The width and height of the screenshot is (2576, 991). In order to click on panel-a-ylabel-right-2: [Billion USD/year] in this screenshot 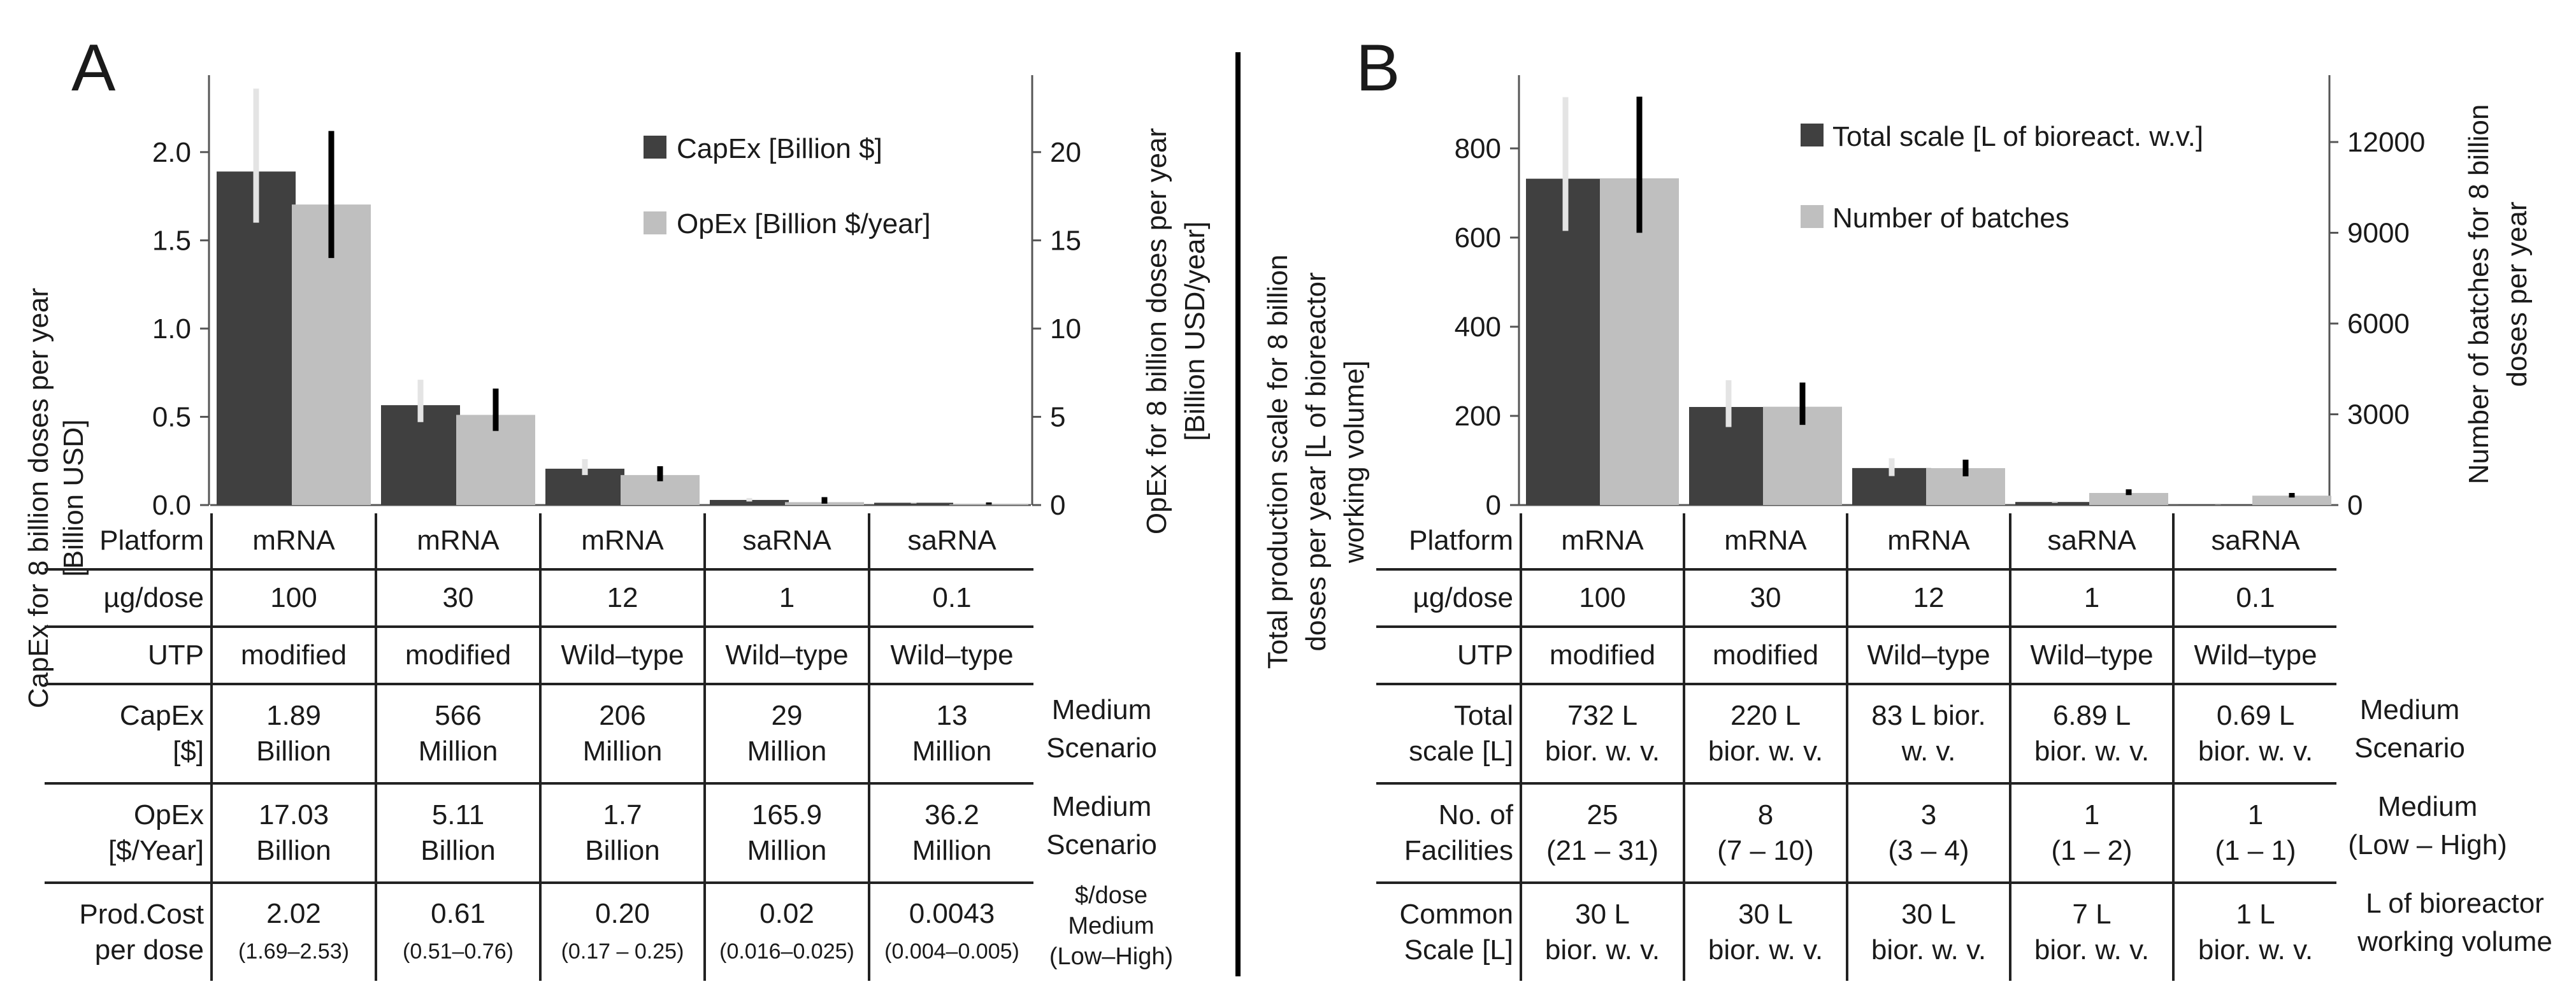, I will do `click(1195, 331)`.